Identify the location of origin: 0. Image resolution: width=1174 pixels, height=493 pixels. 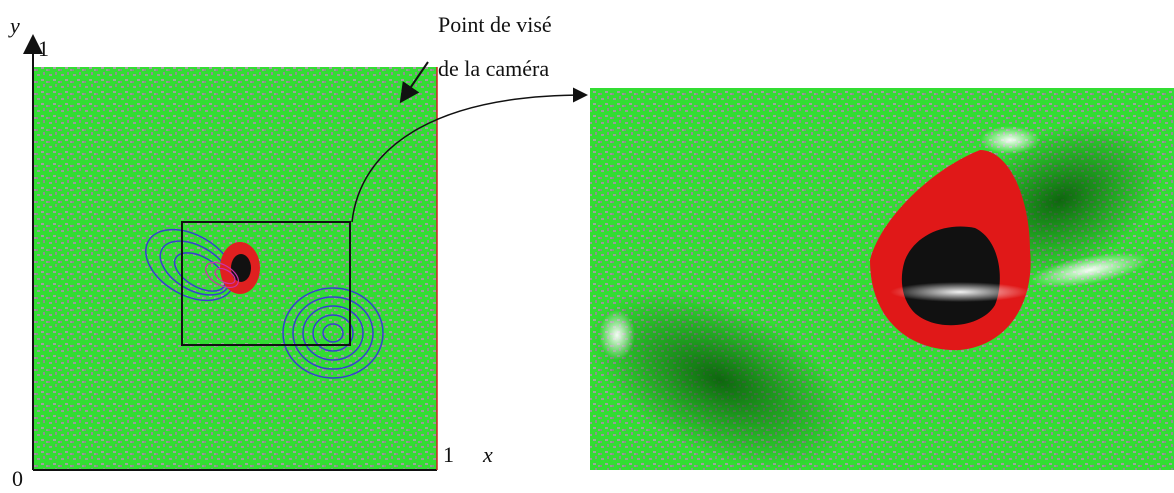
(17, 478).